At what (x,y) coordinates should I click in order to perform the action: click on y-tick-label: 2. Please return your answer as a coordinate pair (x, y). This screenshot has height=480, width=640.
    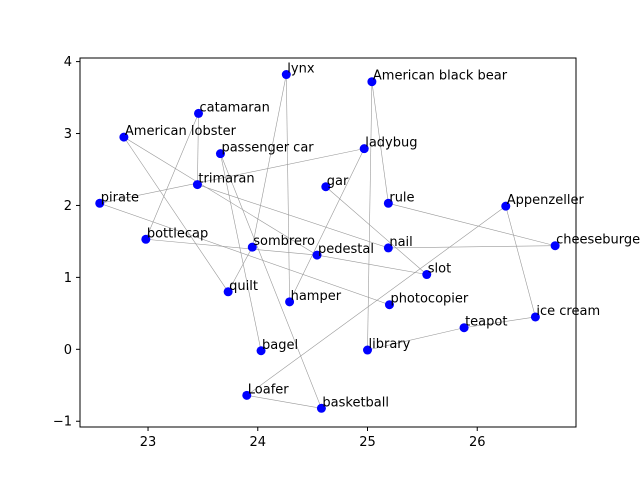
    Looking at the image, I should click on (68, 206).